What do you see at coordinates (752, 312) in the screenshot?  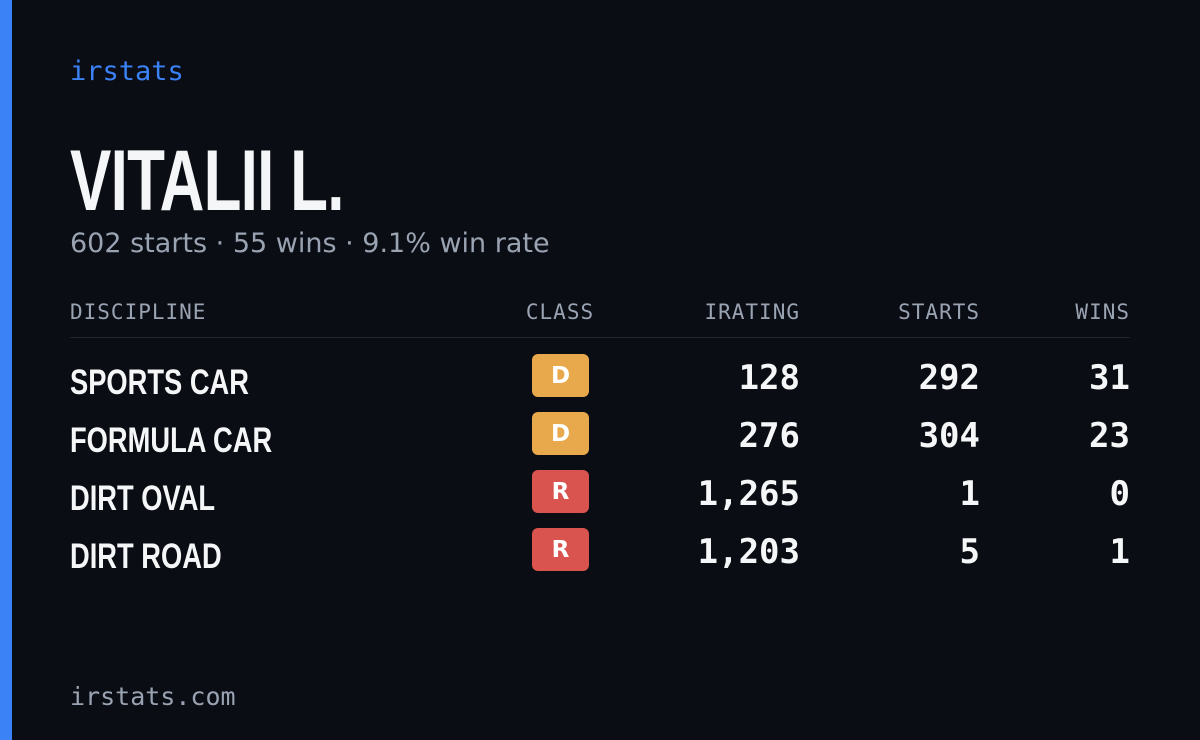 I see `column-header: IRATING` at bounding box center [752, 312].